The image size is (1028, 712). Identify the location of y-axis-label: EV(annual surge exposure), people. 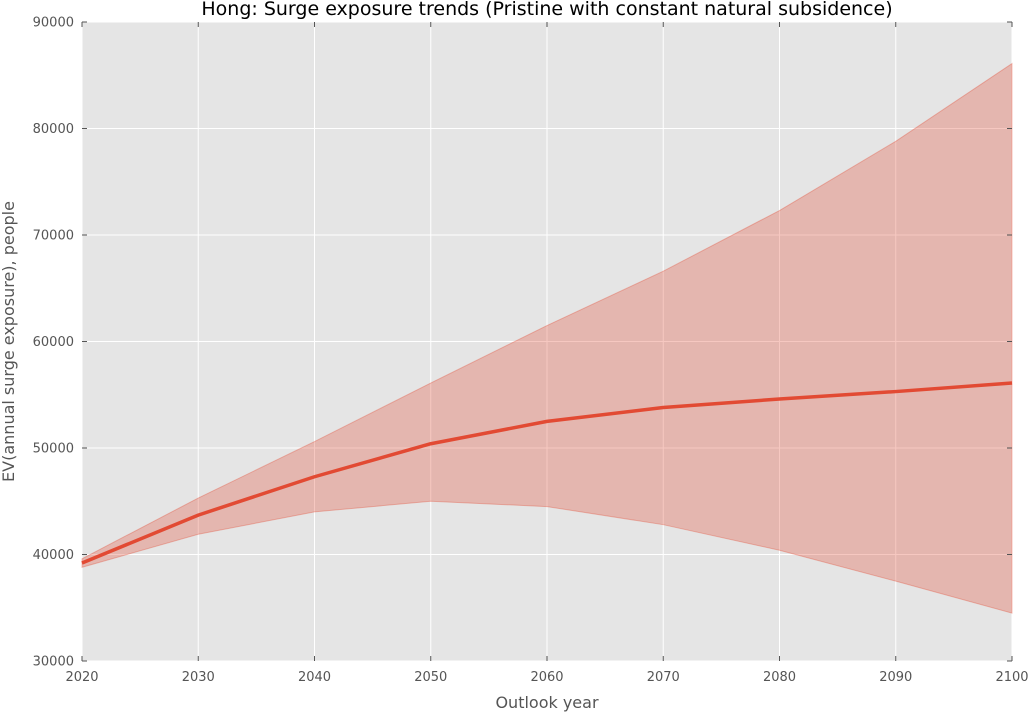
(9, 341).